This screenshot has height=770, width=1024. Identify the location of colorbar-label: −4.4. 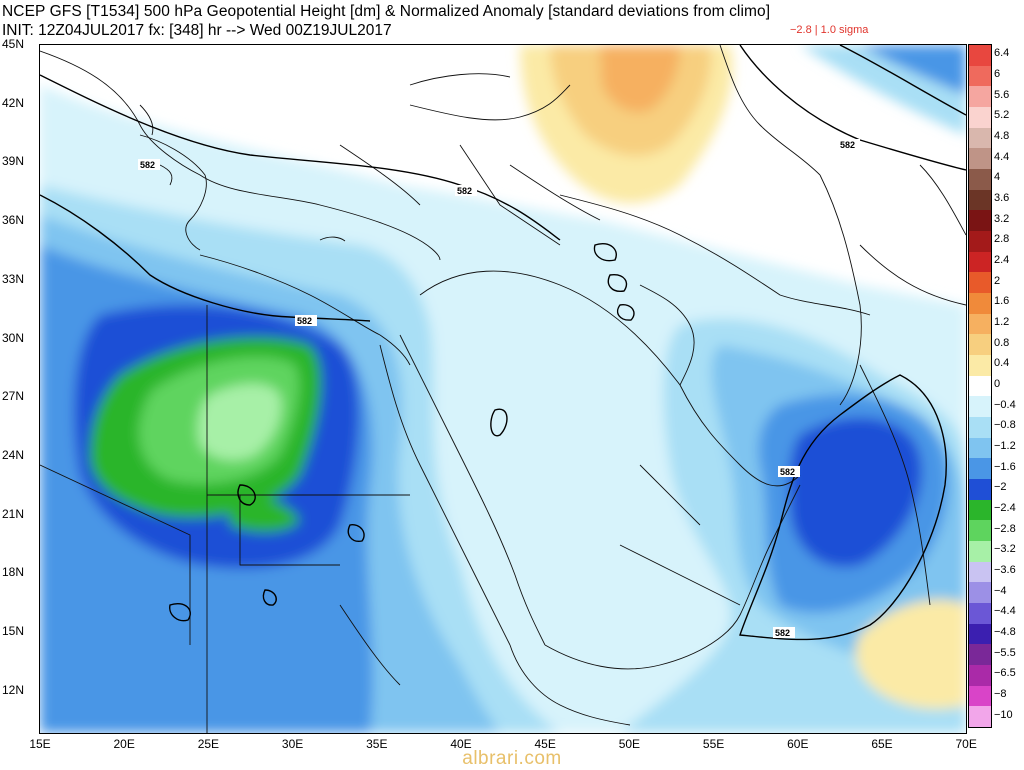
(1005, 611).